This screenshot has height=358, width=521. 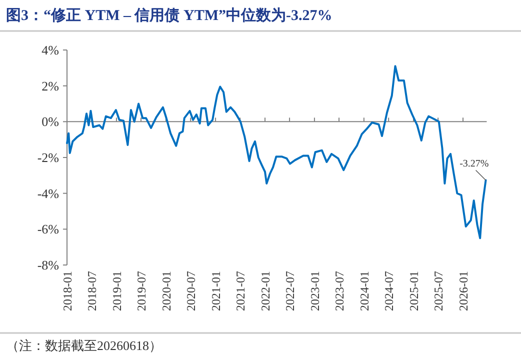 What do you see at coordinates (141, 291) in the screenshot?
I see `x-tick-label: 2019-07` at bounding box center [141, 291].